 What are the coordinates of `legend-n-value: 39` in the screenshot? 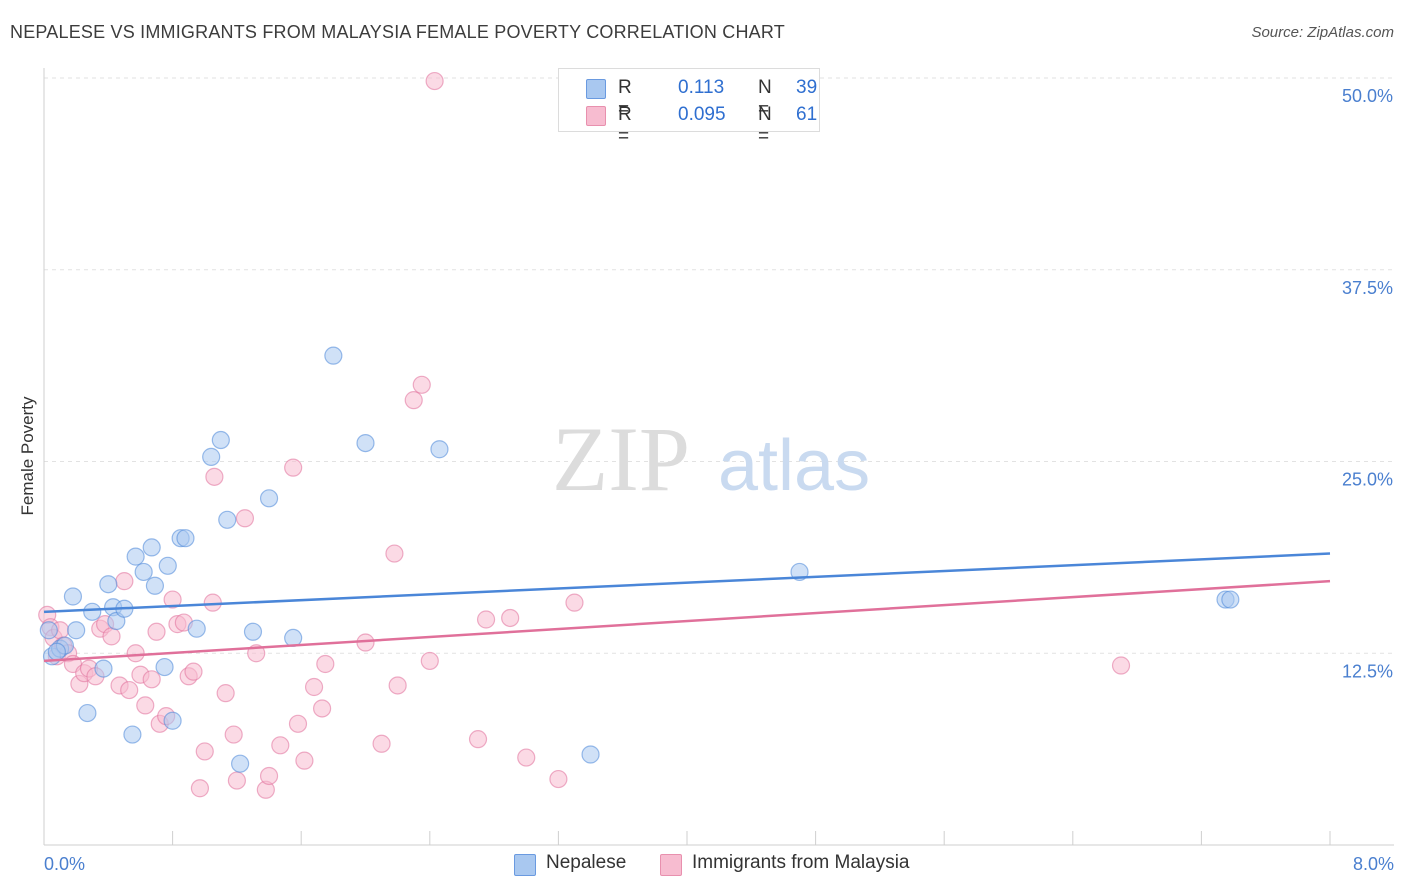 It's located at (807, 87).